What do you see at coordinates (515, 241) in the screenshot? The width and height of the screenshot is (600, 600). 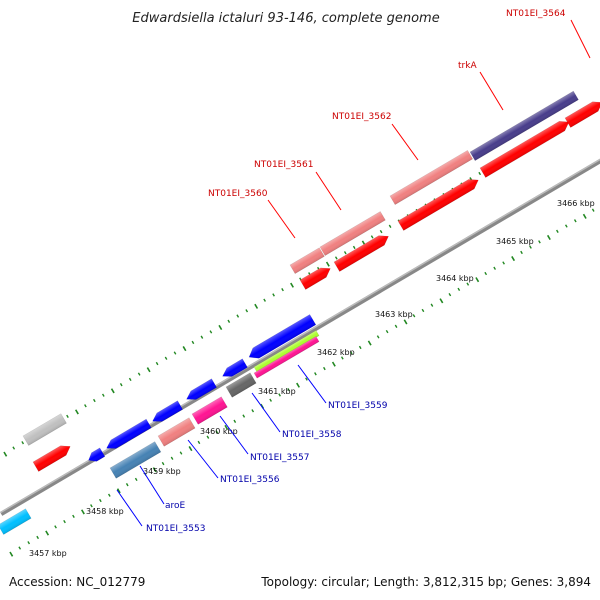 I see `kbp-label: 3465 kbp` at bounding box center [515, 241].